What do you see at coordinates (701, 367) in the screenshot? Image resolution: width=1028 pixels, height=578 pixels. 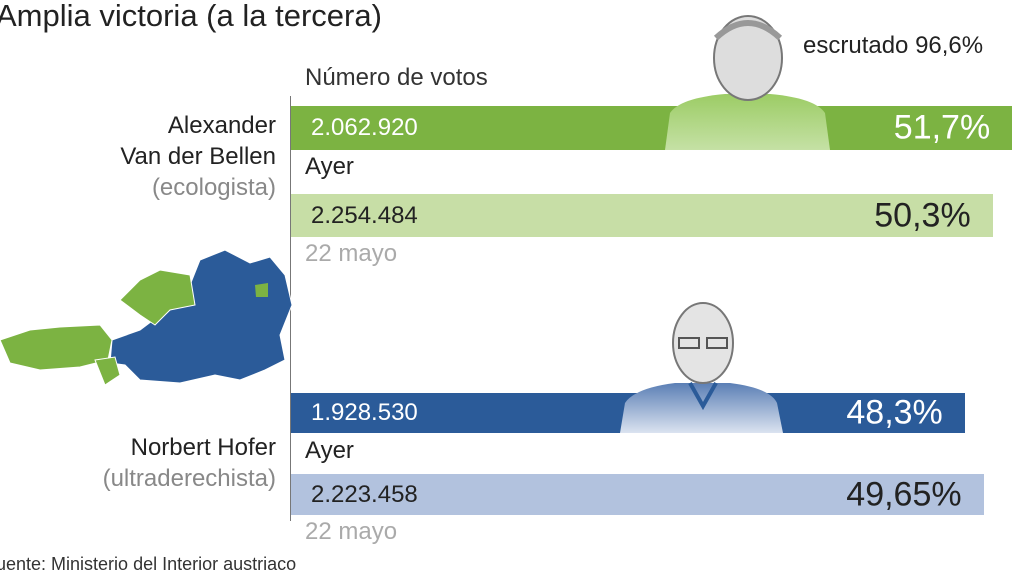 I see `hofer-portrait` at bounding box center [701, 367].